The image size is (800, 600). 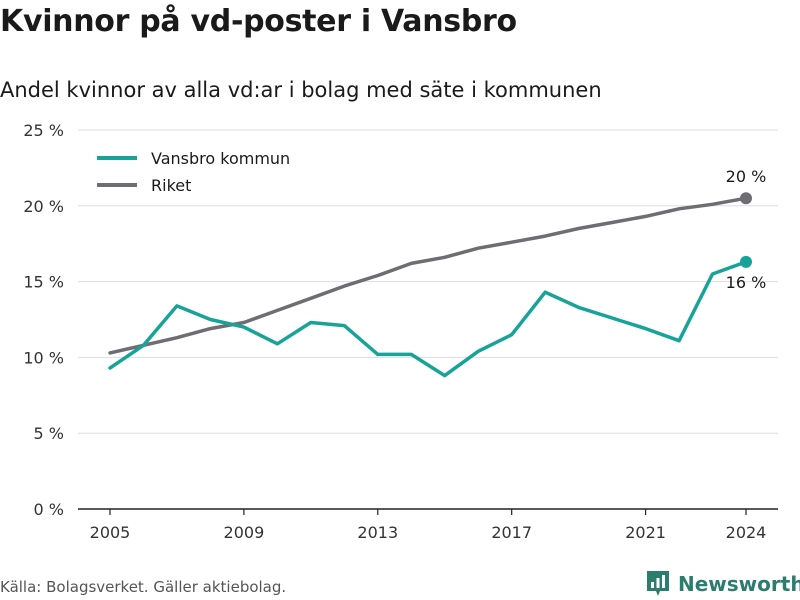 What do you see at coordinates (746, 198) in the screenshot?
I see `end-point-riket` at bounding box center [746, 198].